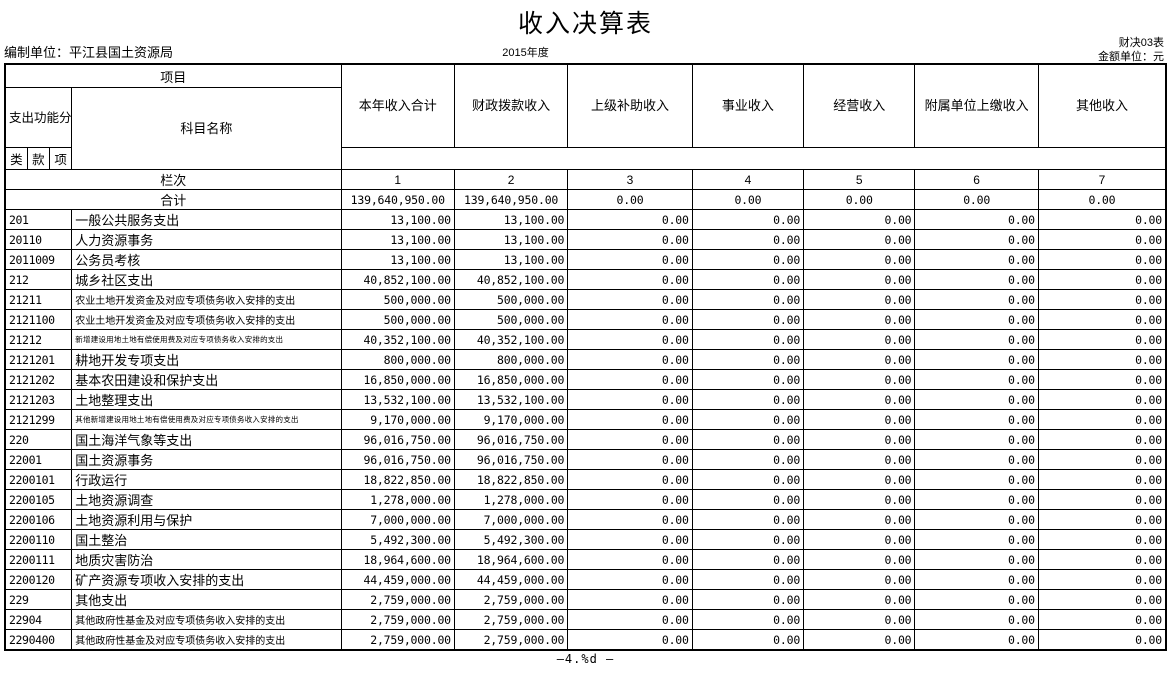 The height and width of the screenshot is (674, 1171). Describe the element at coordinates (397, 379) in the screenshot. I see `row-value-0: 16,850,000.00` at that location.